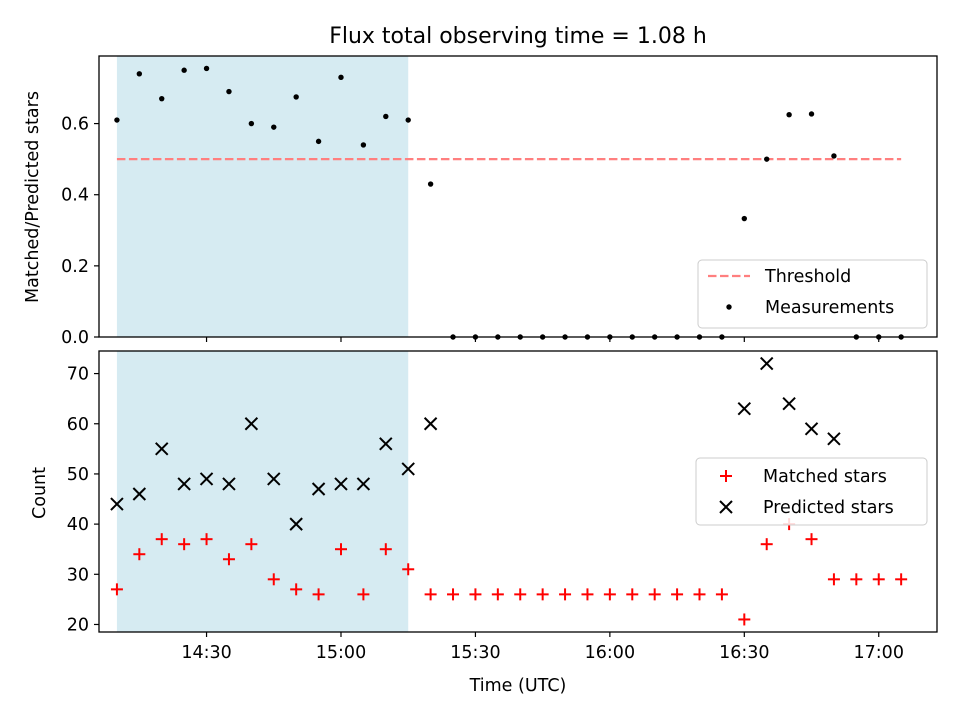  Describe the element at coordinates (807, 277) in the screenshot. I see `legend-threshold-label: Threshold` at that location.